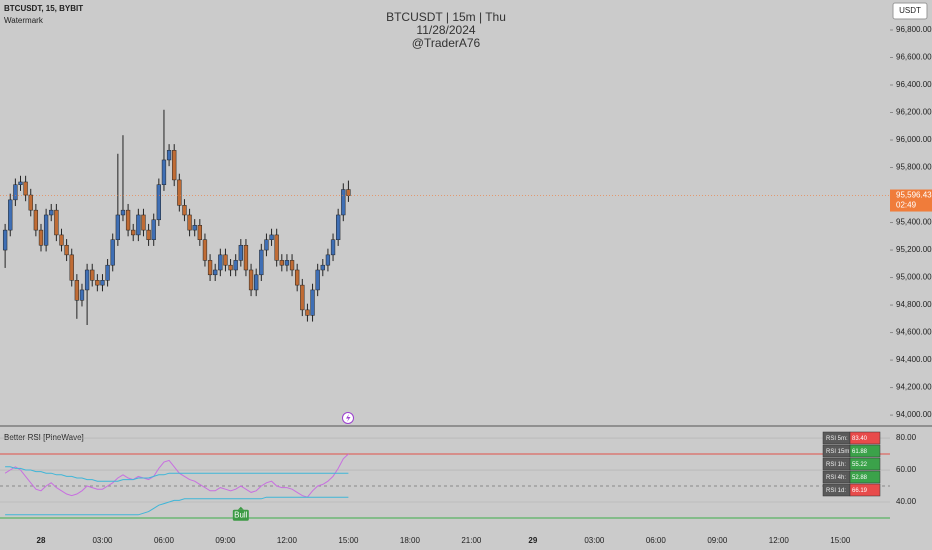  What do you see at coordinates (906, 469) in the screenshot?
I see `y-tick-label: 60.00` at bounding box center [906, 469].